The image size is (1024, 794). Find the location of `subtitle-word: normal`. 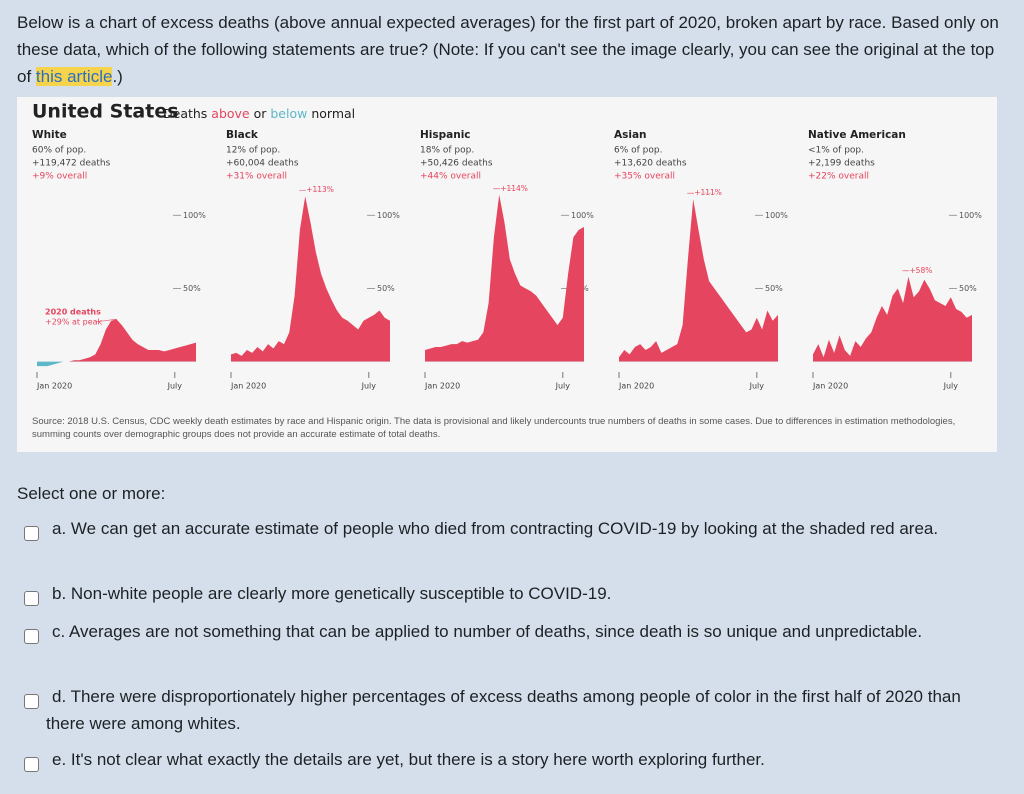

subtitle-word: normal is located at coordinates (333, 113).